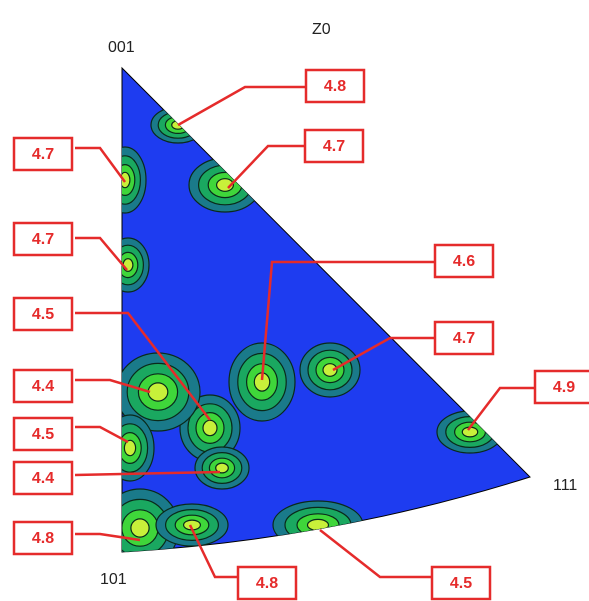 Image resolution: width=589 pixels, height=601 pixels. Describe the element at coordinates (121, 47) in the screenshot. I see `corner-top-label: 001` at that location.